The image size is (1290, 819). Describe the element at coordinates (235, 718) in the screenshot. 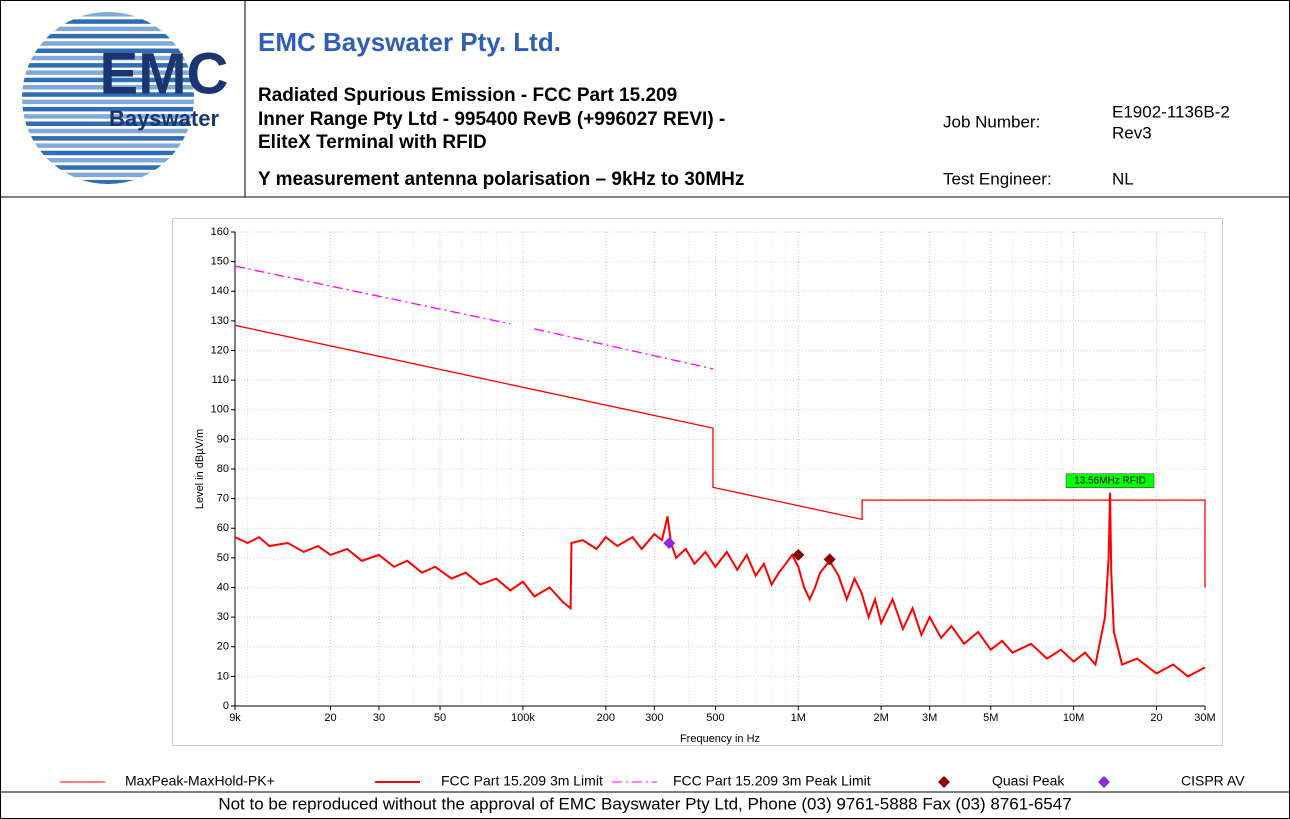

I see `x-tick-label: 9k` at that location.